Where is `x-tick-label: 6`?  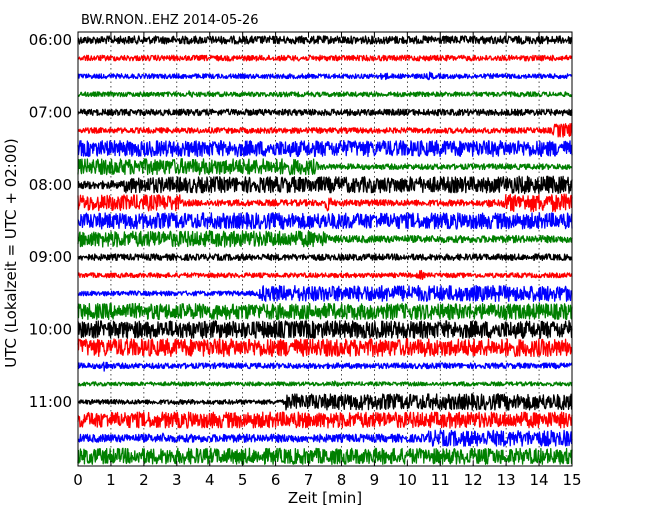
x-tick-label: 6 is located at coordinates (276, 480).